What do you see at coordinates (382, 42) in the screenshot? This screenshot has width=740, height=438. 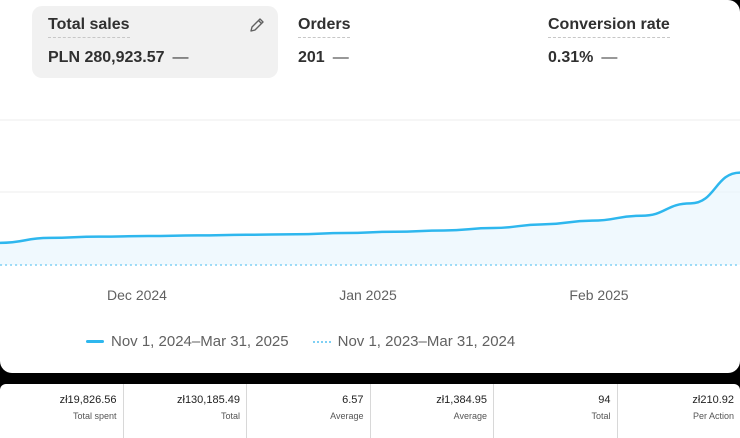 I see `metric-orders: Orders 201—` at bounding box center [382, 42].